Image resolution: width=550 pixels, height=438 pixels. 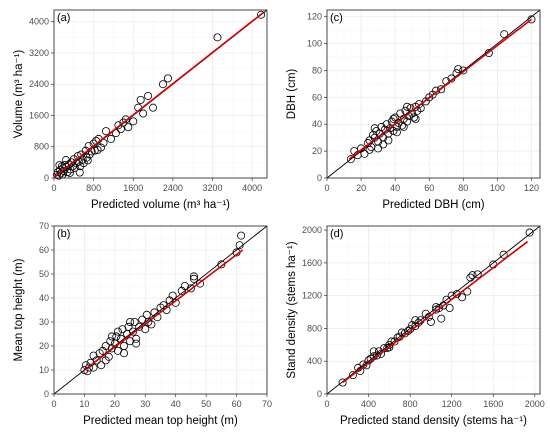 I want to click on y-axis-title: Stand density (stems ha⁻¹), so click(x=292, y=309).